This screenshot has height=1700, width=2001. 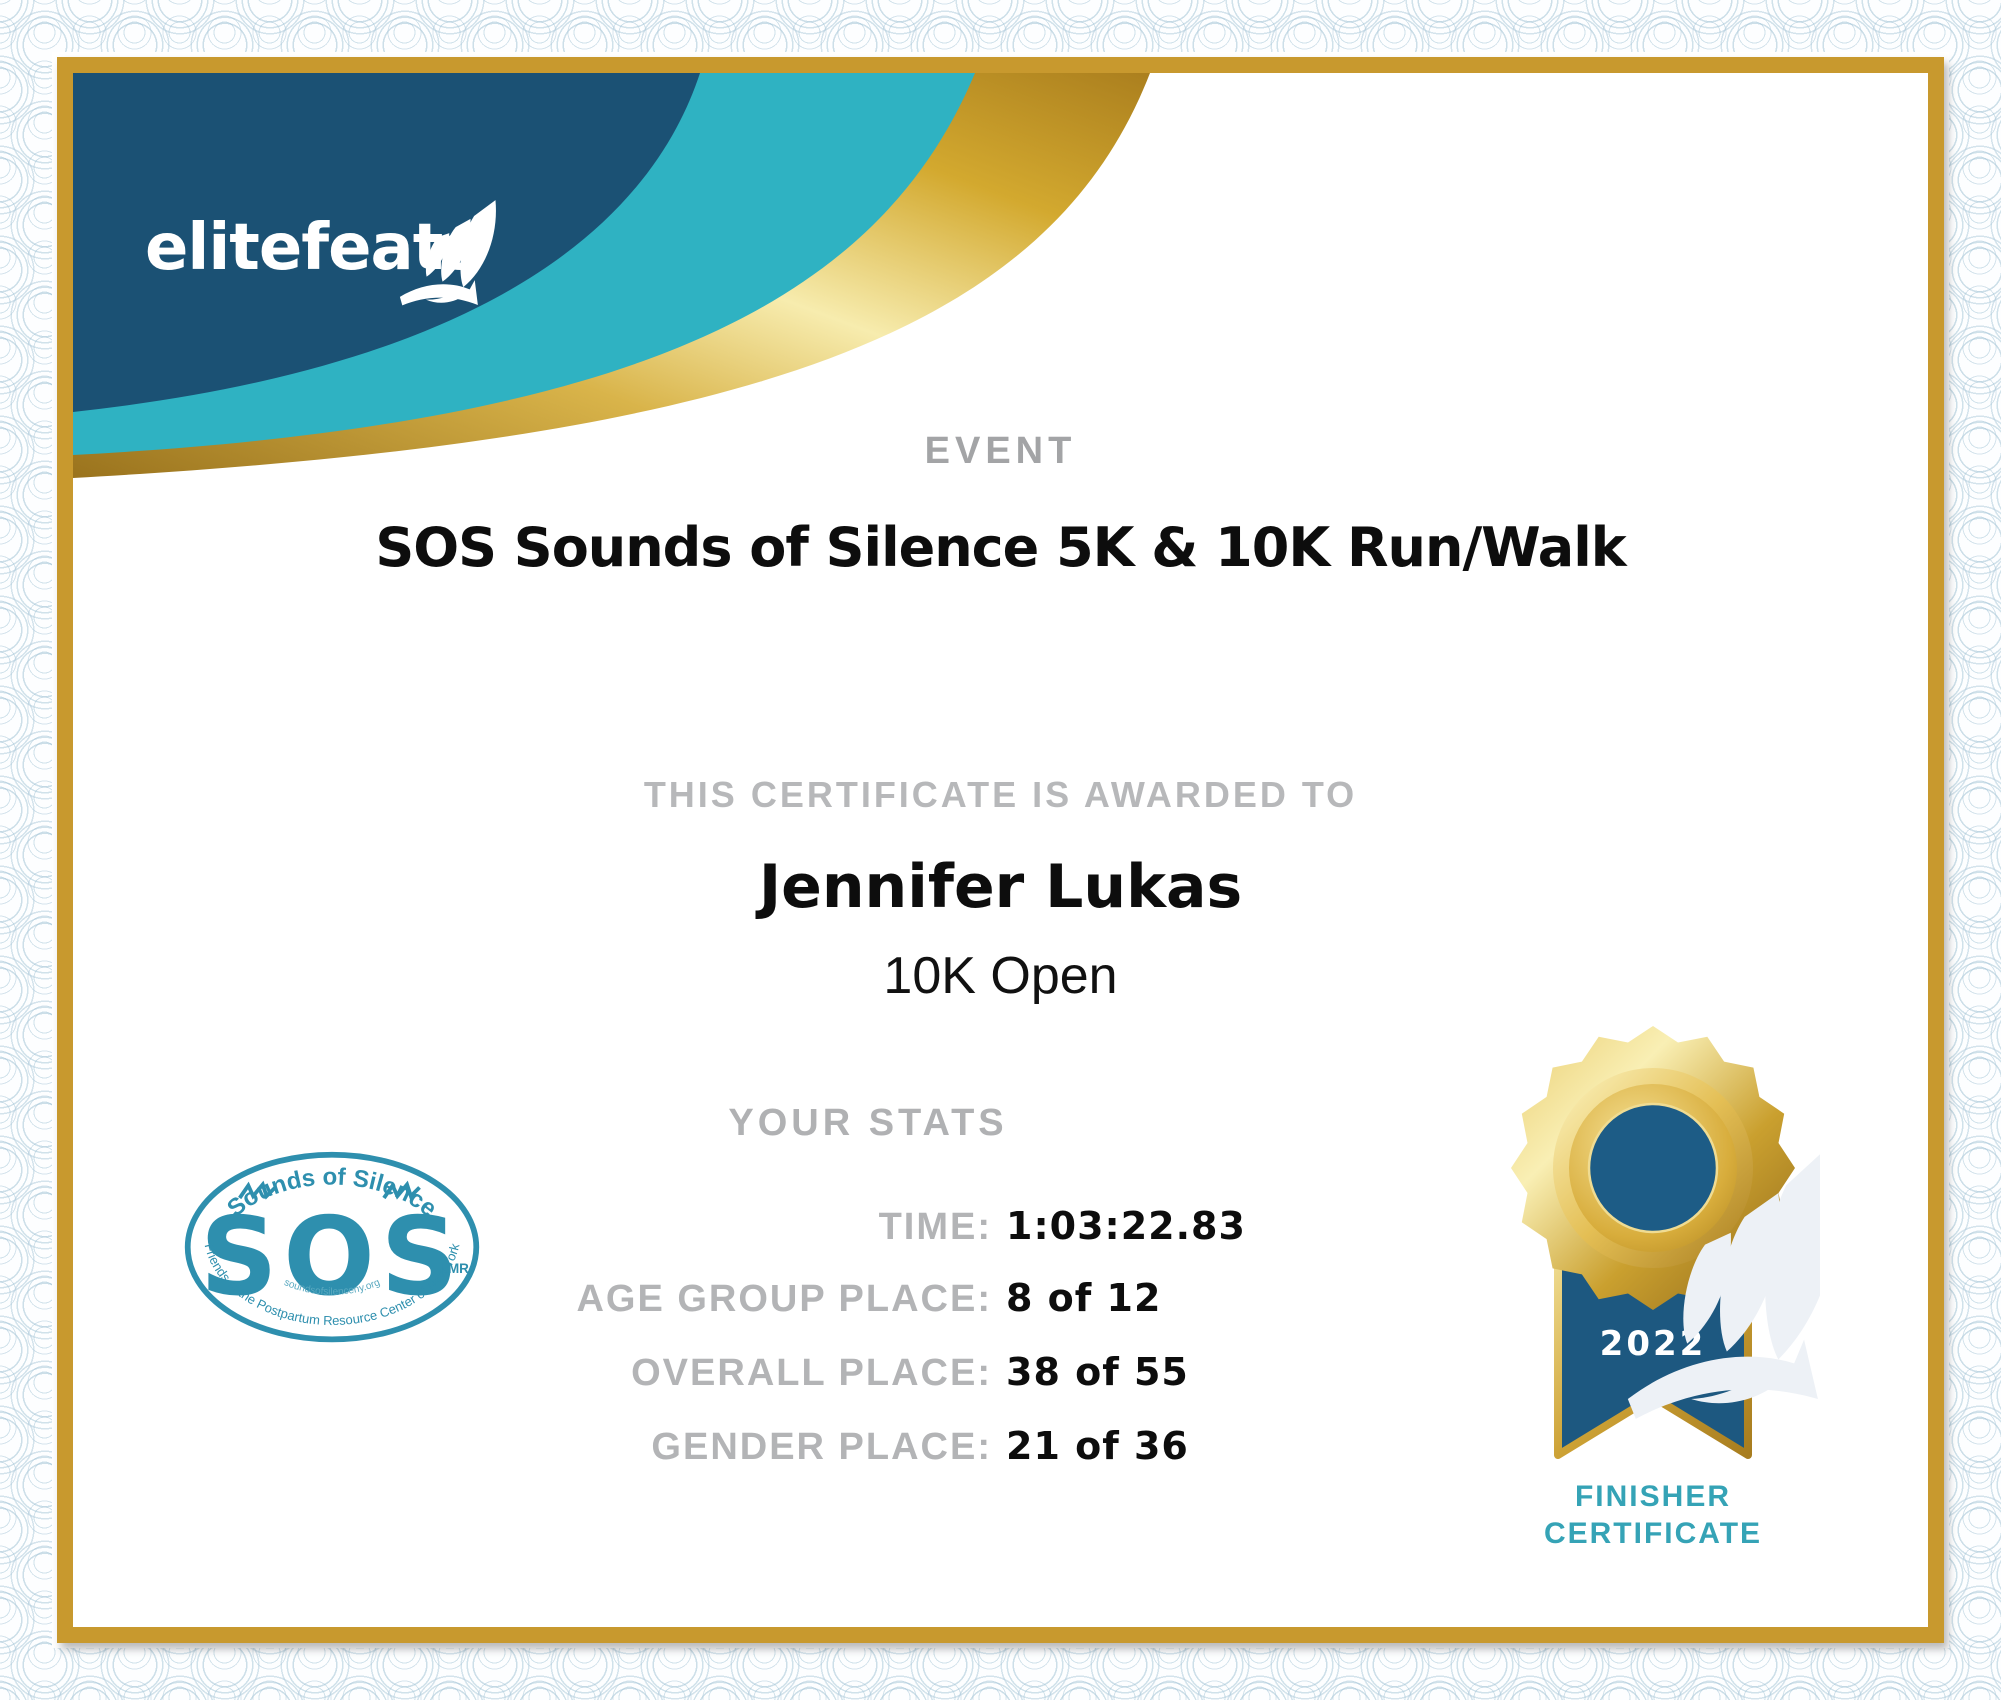 I want to click on stat-row-gender-place: GENDER PLACE: 21 of 36, so click(x=784, y=1446).